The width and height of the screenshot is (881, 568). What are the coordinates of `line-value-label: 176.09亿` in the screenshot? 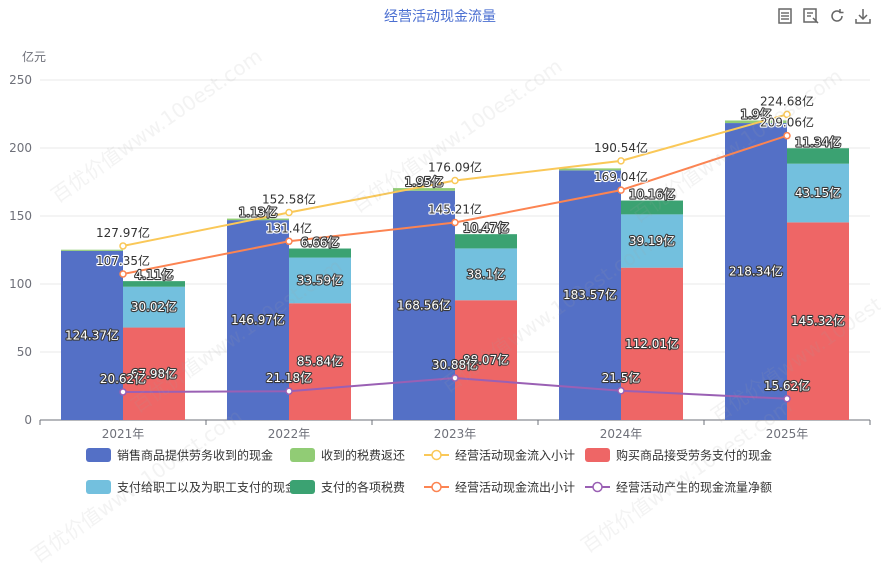 It's located at (455, 167).